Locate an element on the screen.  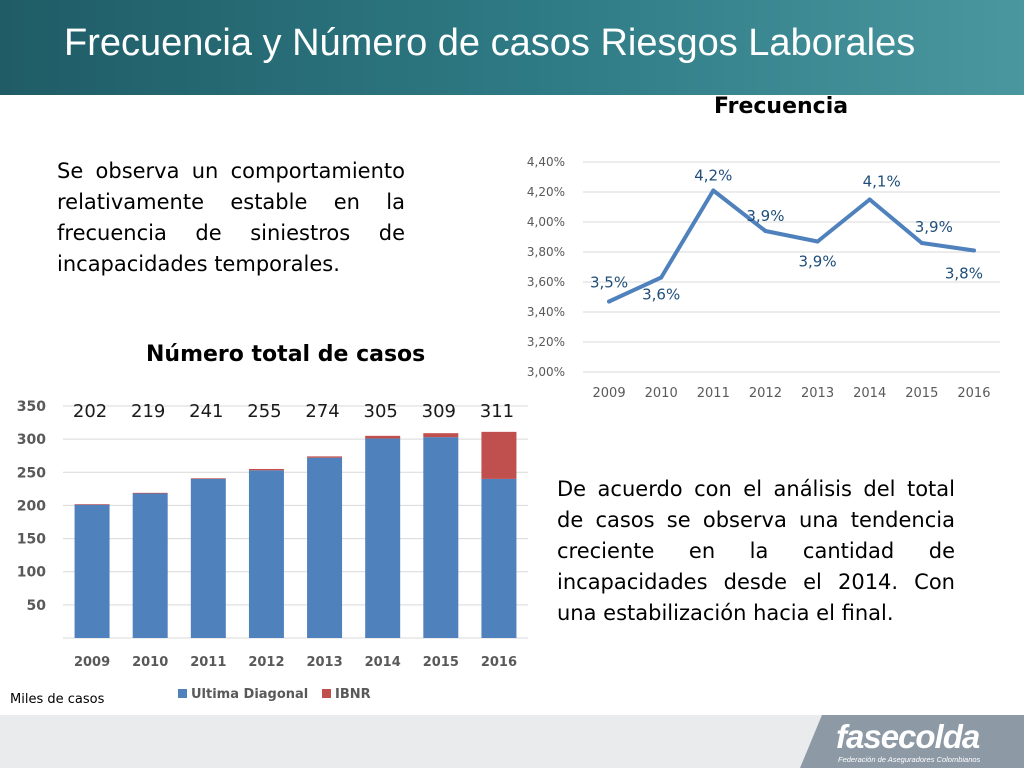
freq-x-tick-label: 2011 is located at coordinates (713, 393).